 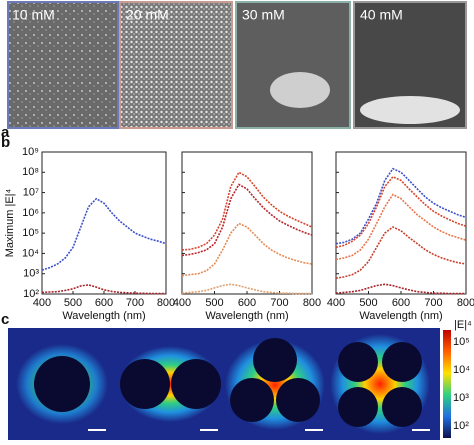 What do you see at coordinates (30, 213) in the screenshot?
I see `y-tick-label: 10⁶` at bounding box center [30, 213].